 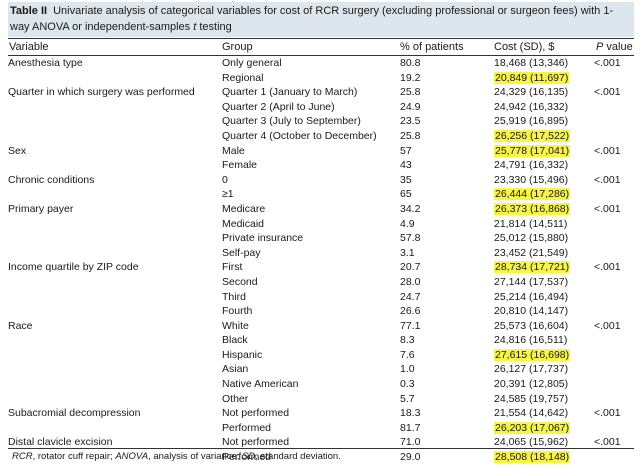 What do you see at coordinates (241, 252) in the screenshot?
I see `cell-group: Self-pay` at bounding box center [241, 252].